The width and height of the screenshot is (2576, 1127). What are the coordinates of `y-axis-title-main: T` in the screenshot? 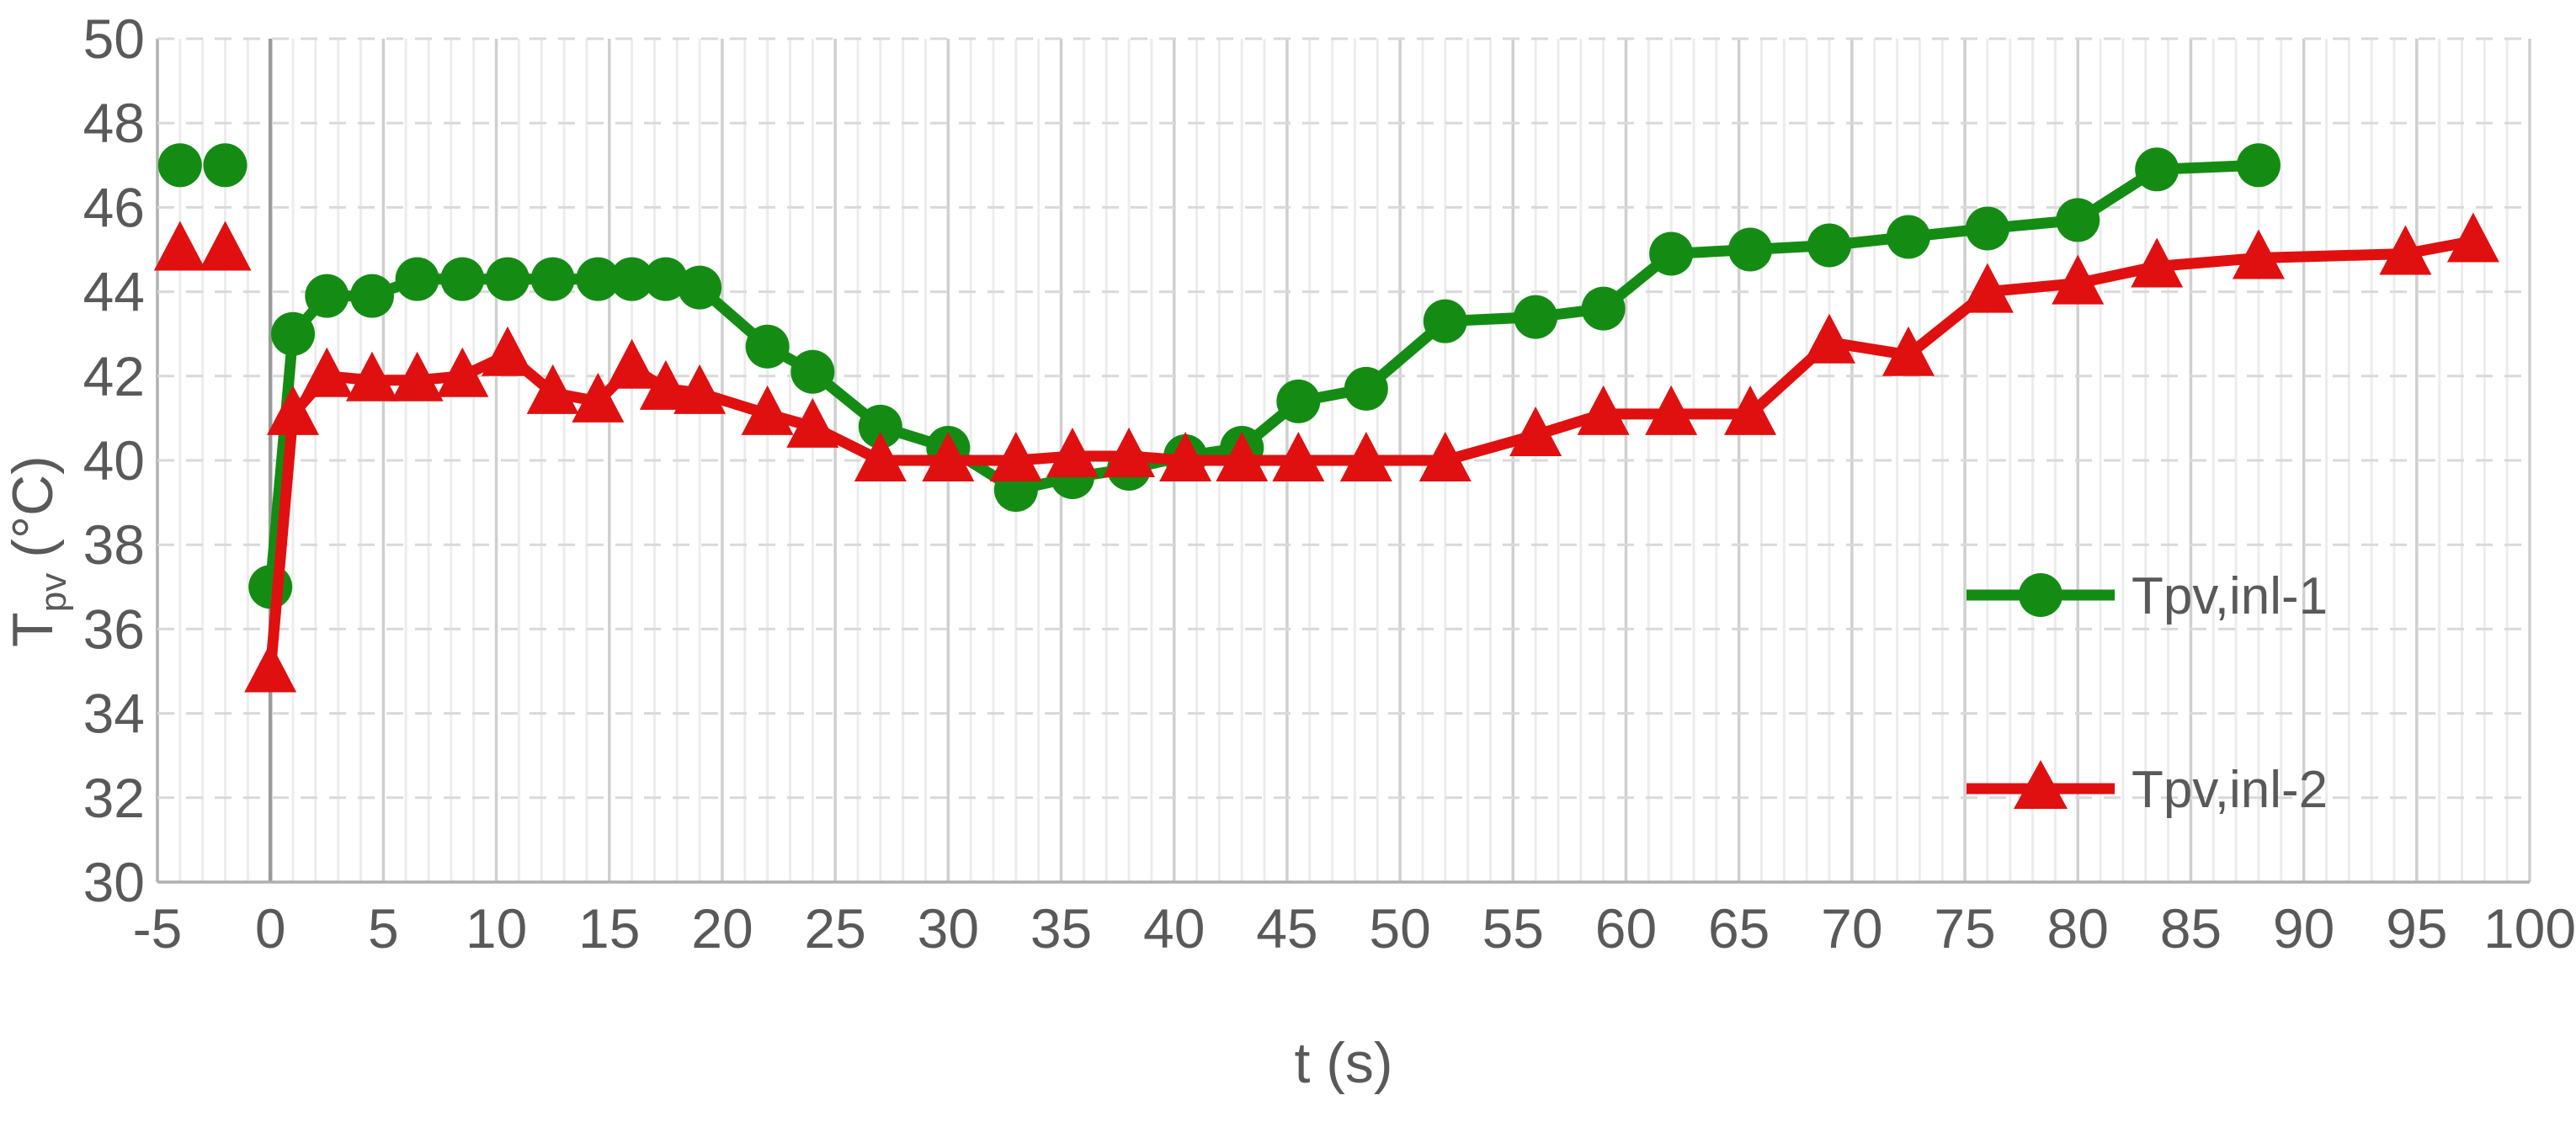 It's located at (33, 629).